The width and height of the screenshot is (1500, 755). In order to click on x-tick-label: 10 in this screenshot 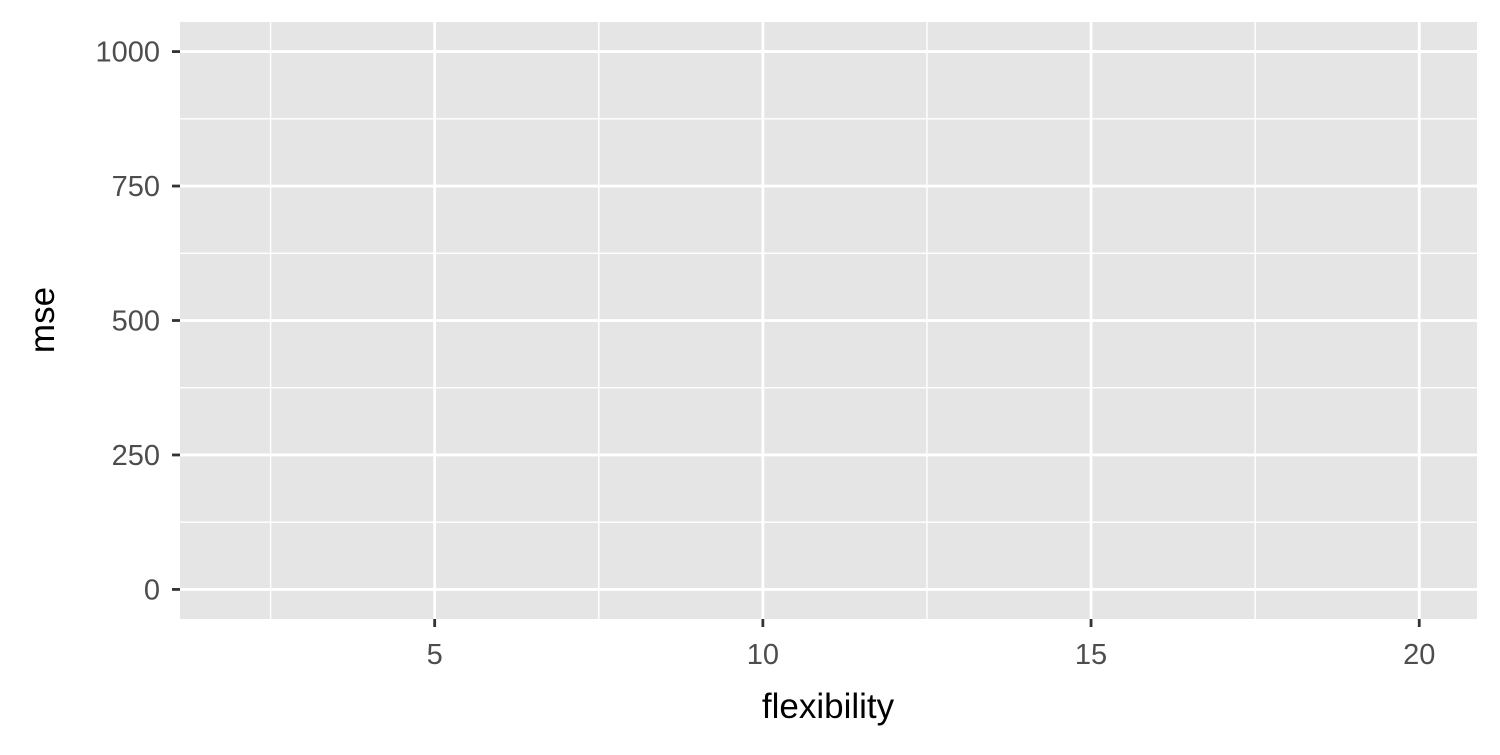, I will do `click(763, 655)`.